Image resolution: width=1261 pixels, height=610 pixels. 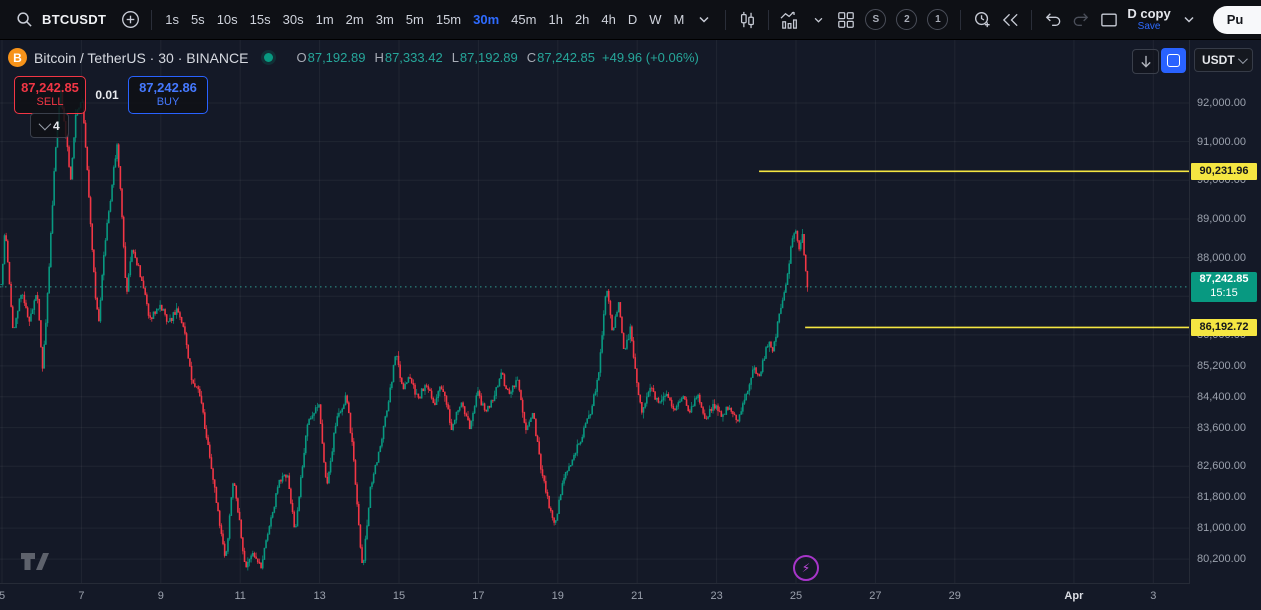 I want to click on toolbar-right-group: D copy Save Pu, so click(x=1178, y=19).